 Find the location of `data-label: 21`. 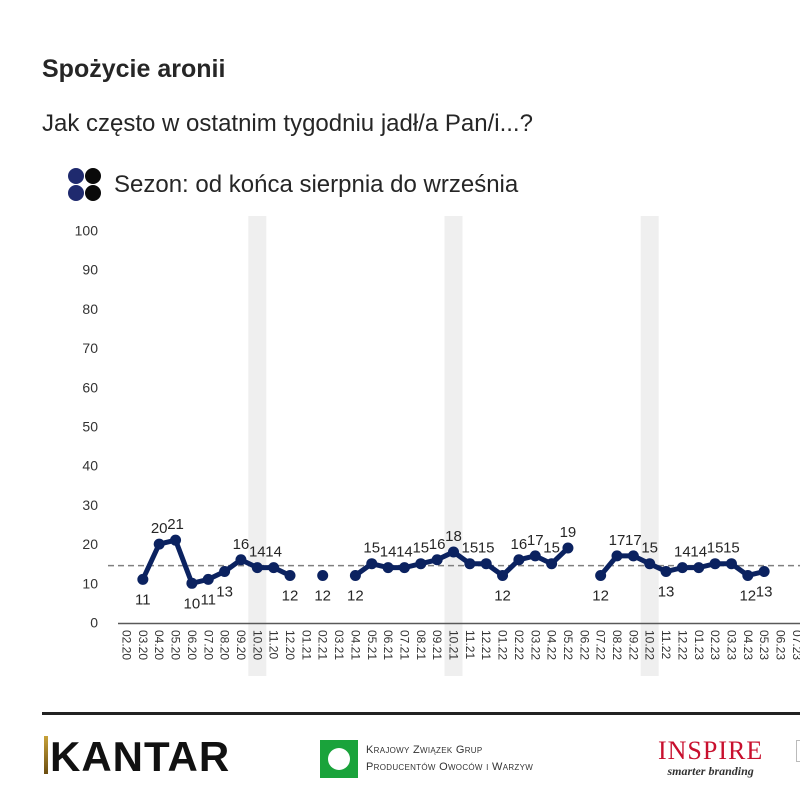

data-label: 21 is located at coordinates (175, 524).